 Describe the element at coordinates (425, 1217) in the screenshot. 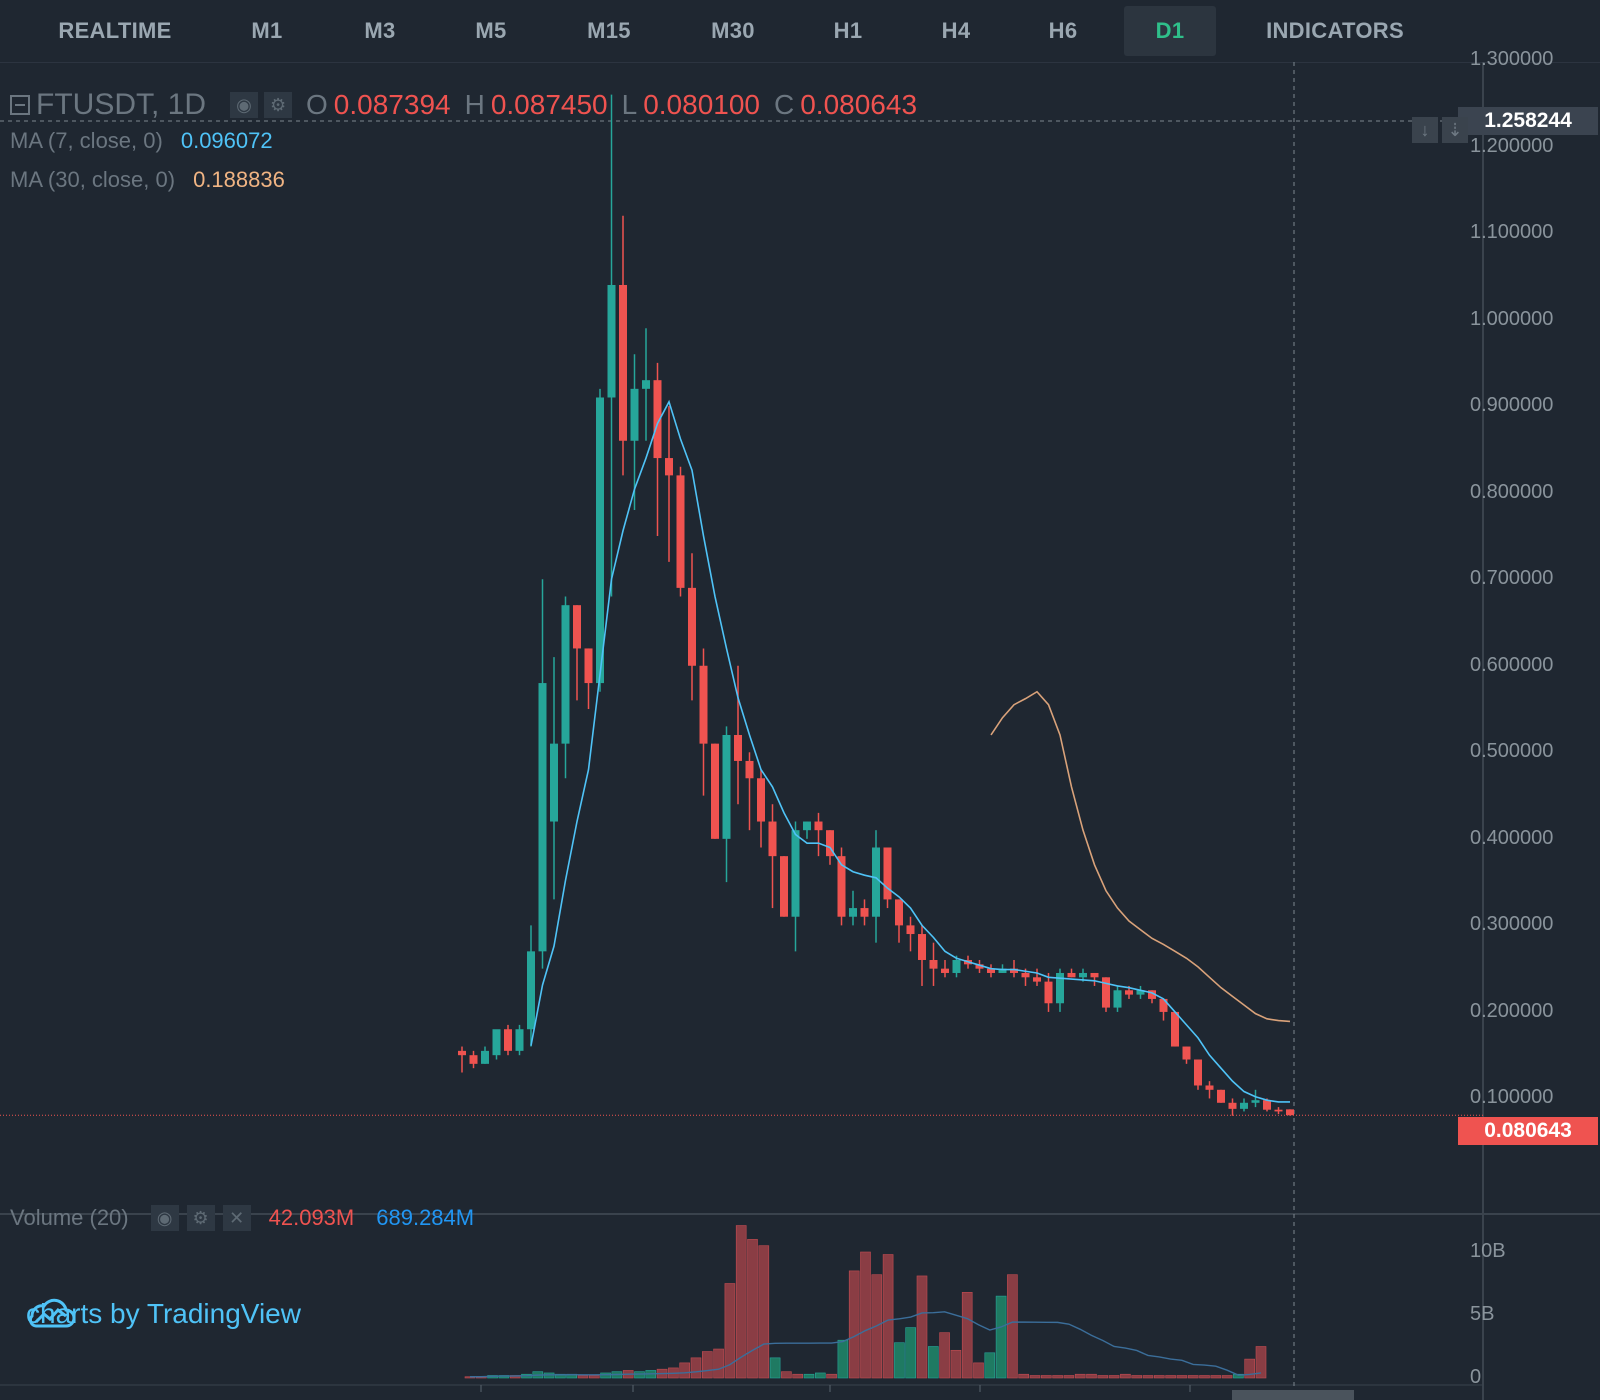

I see `volume-ma-value: 689.284M` at that location.